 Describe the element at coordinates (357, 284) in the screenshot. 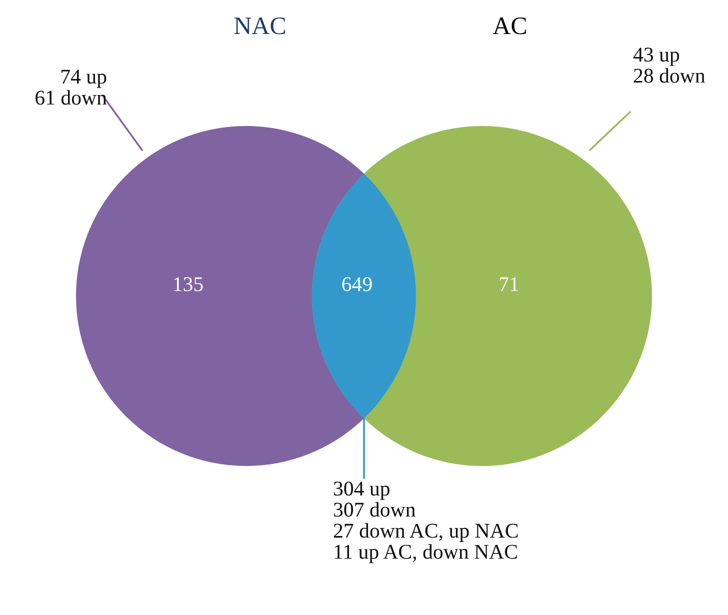

I see `data-label: 649` at that location.